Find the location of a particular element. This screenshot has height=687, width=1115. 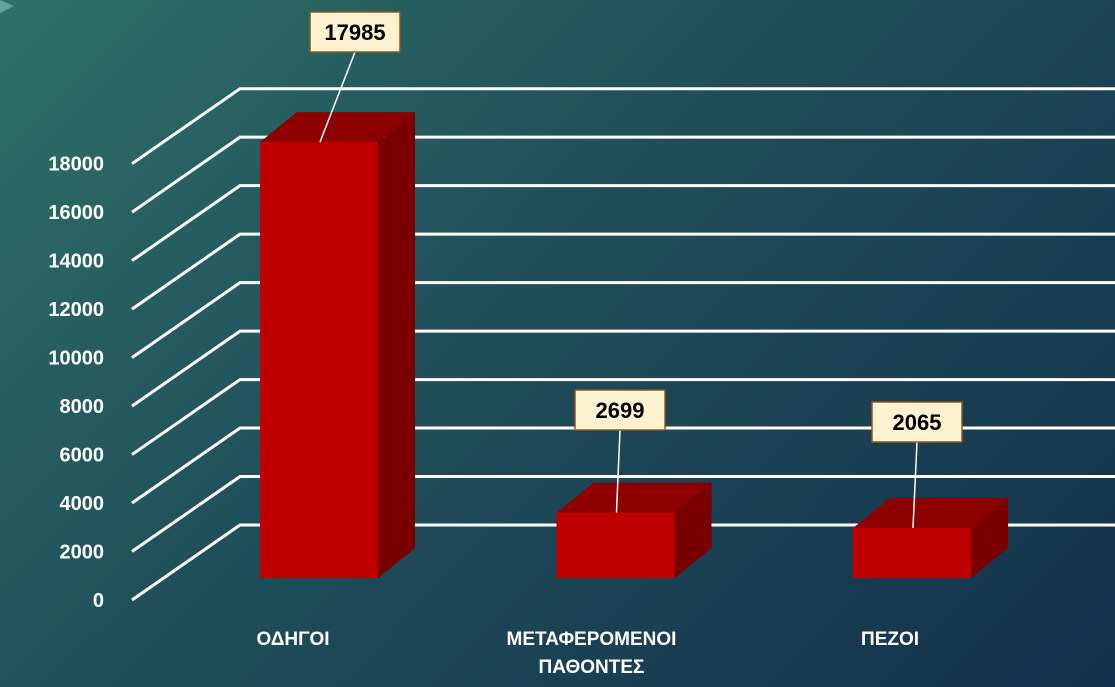

x-tick-label: ΟΔΗΓΟΙ is located at coordinates (293, 639).